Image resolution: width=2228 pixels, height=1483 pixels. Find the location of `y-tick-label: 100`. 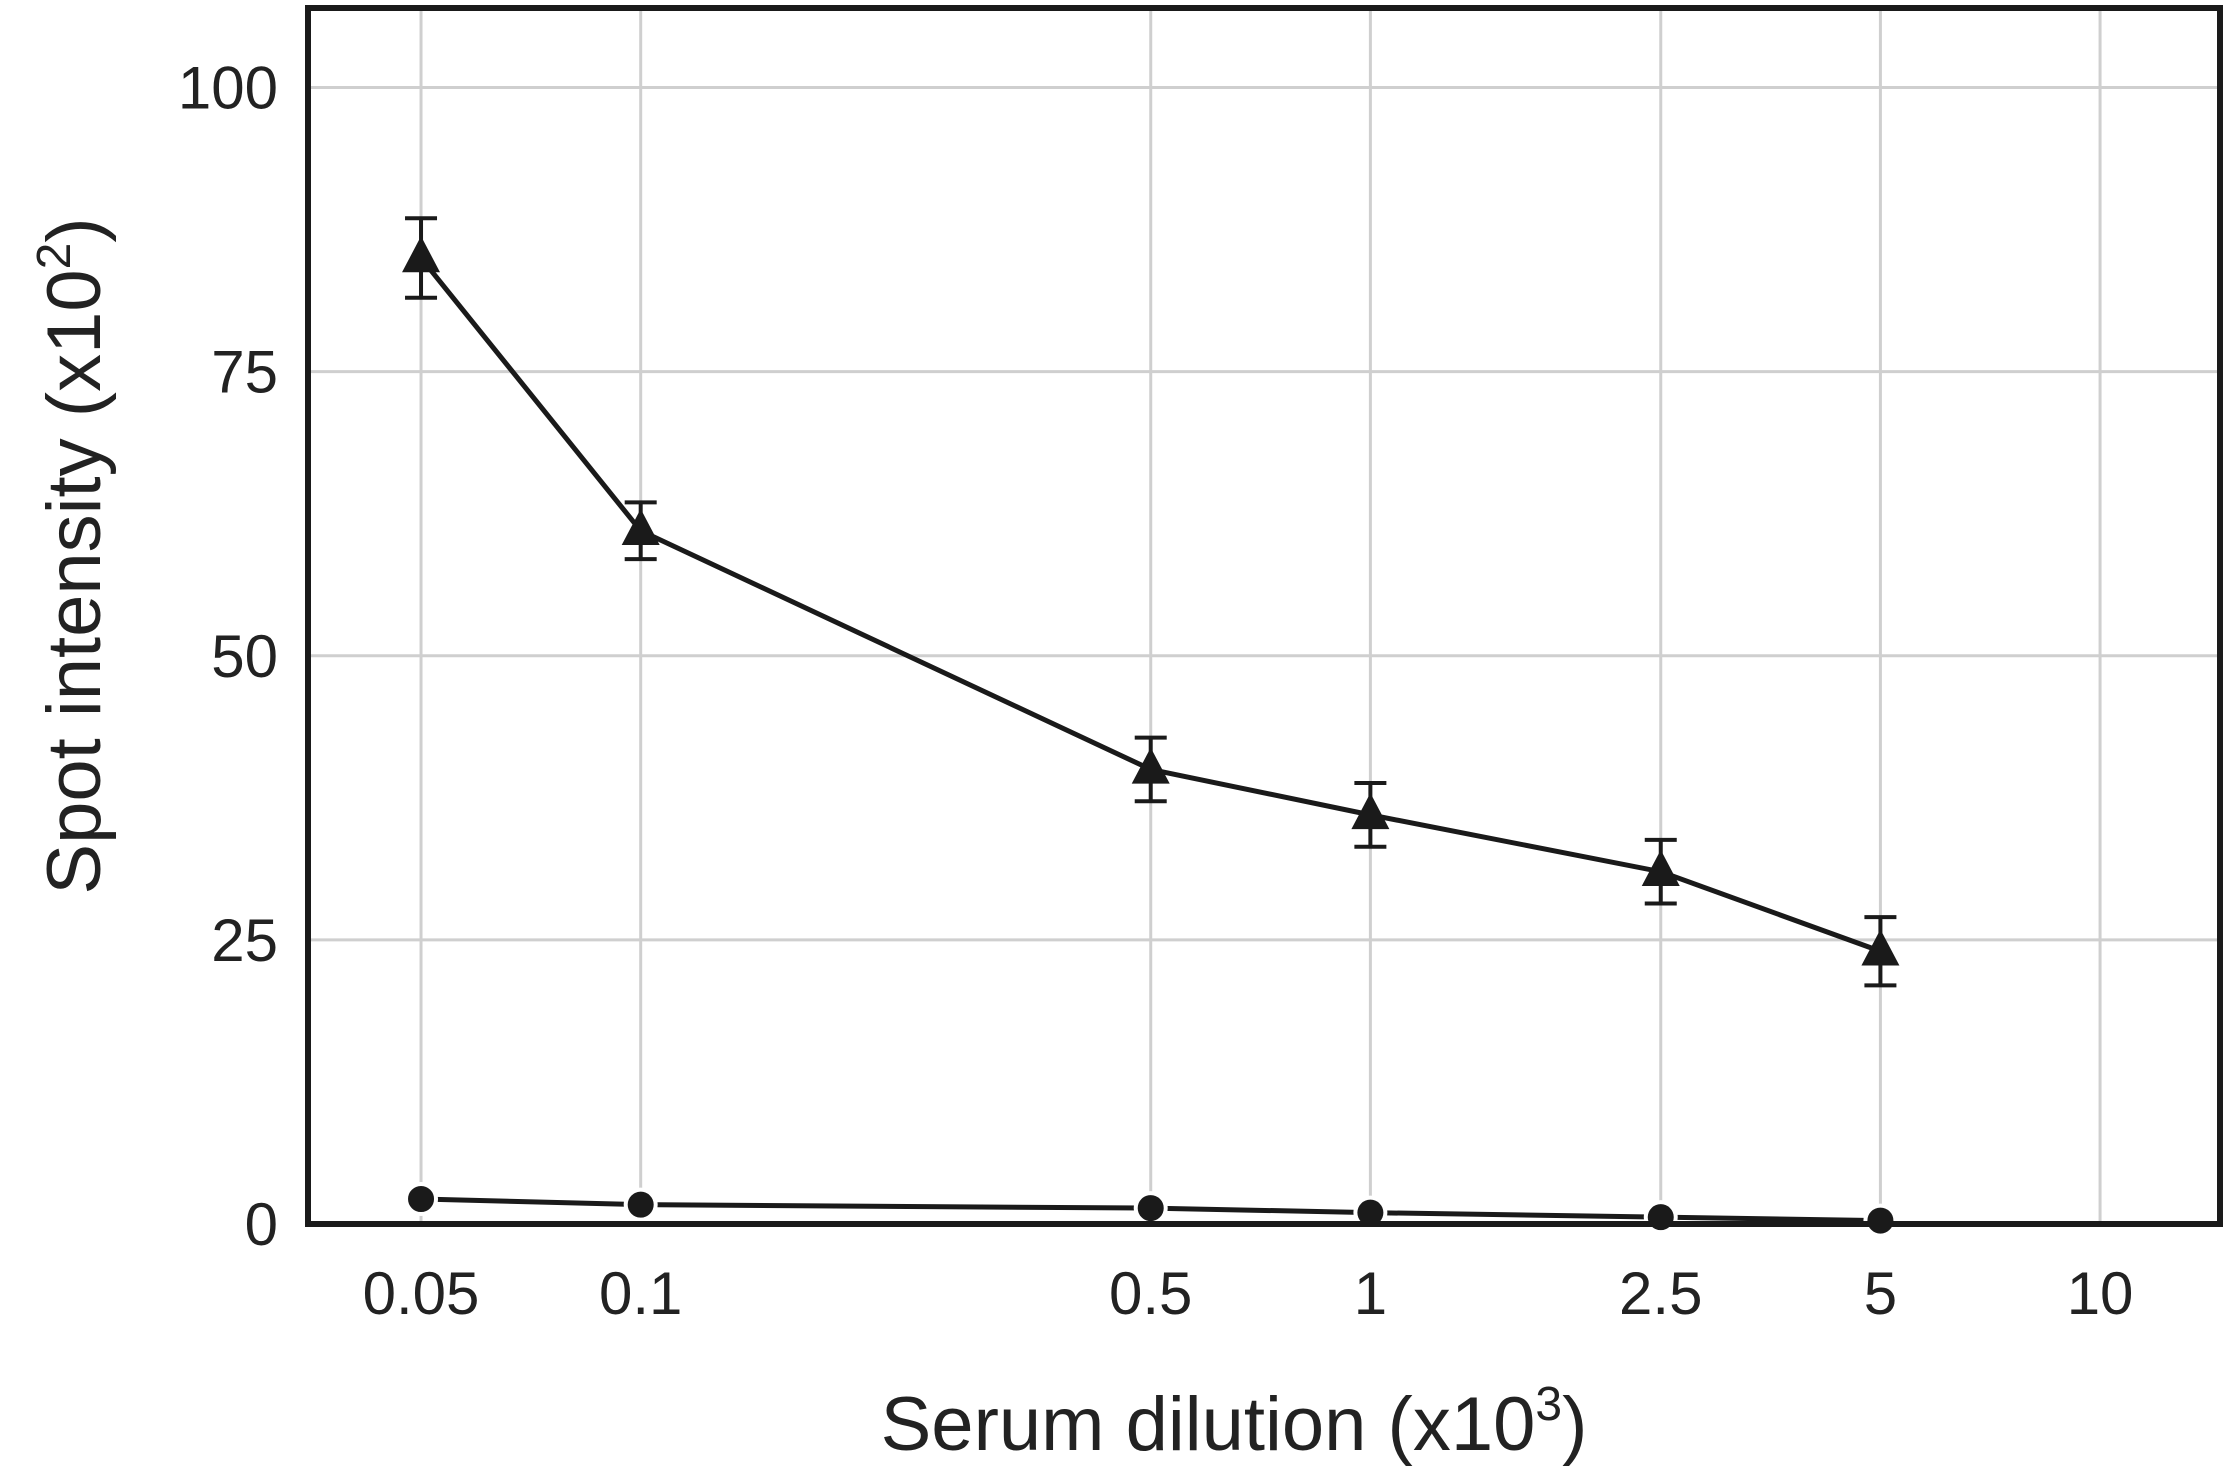

y-tick-label: 100 is located at coordinates (228, 88).